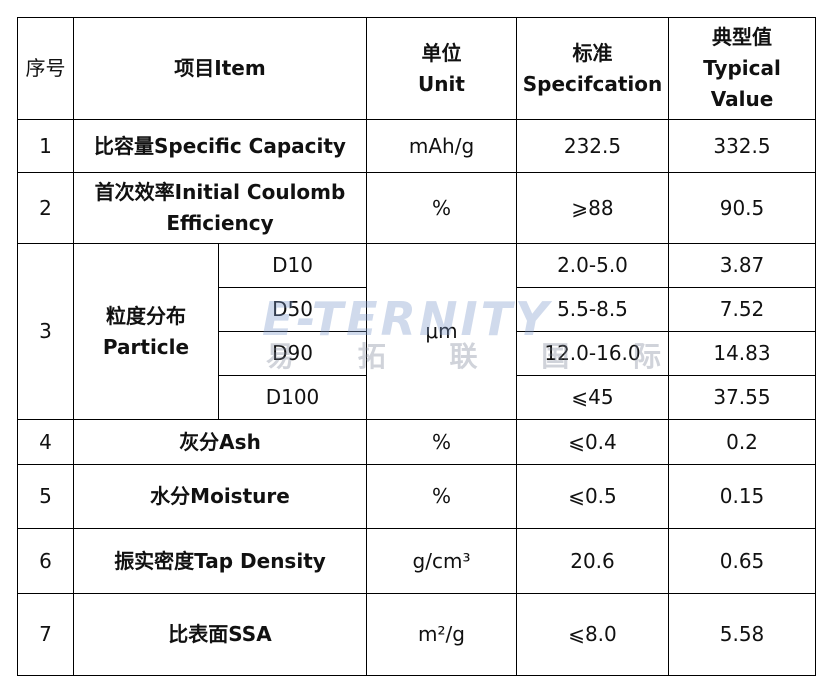  I want to click on cell-line: Value, so click(742, 99).